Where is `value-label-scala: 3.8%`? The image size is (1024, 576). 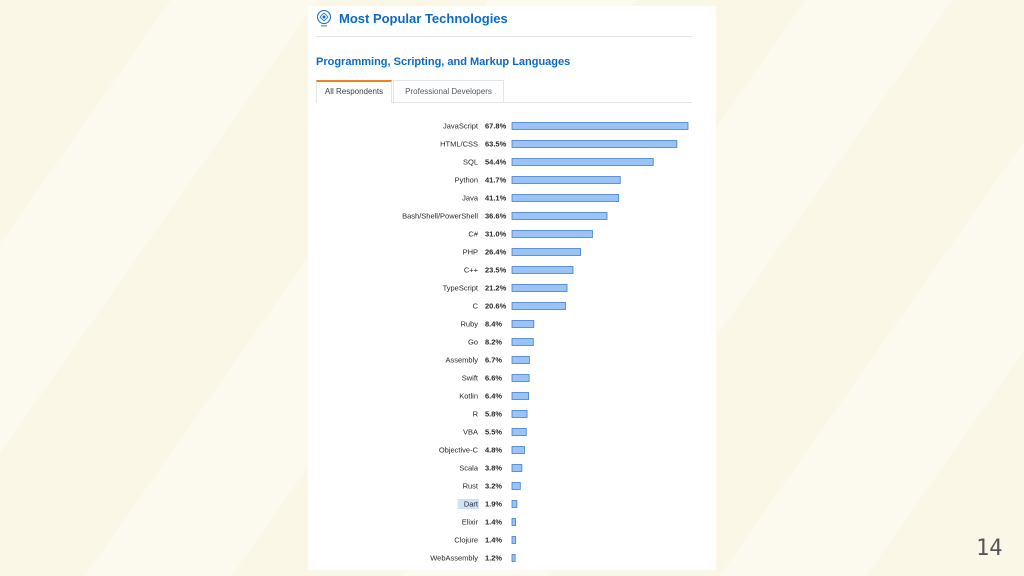
value-label-scala: 3.8% is located at coordinates (493, 468).